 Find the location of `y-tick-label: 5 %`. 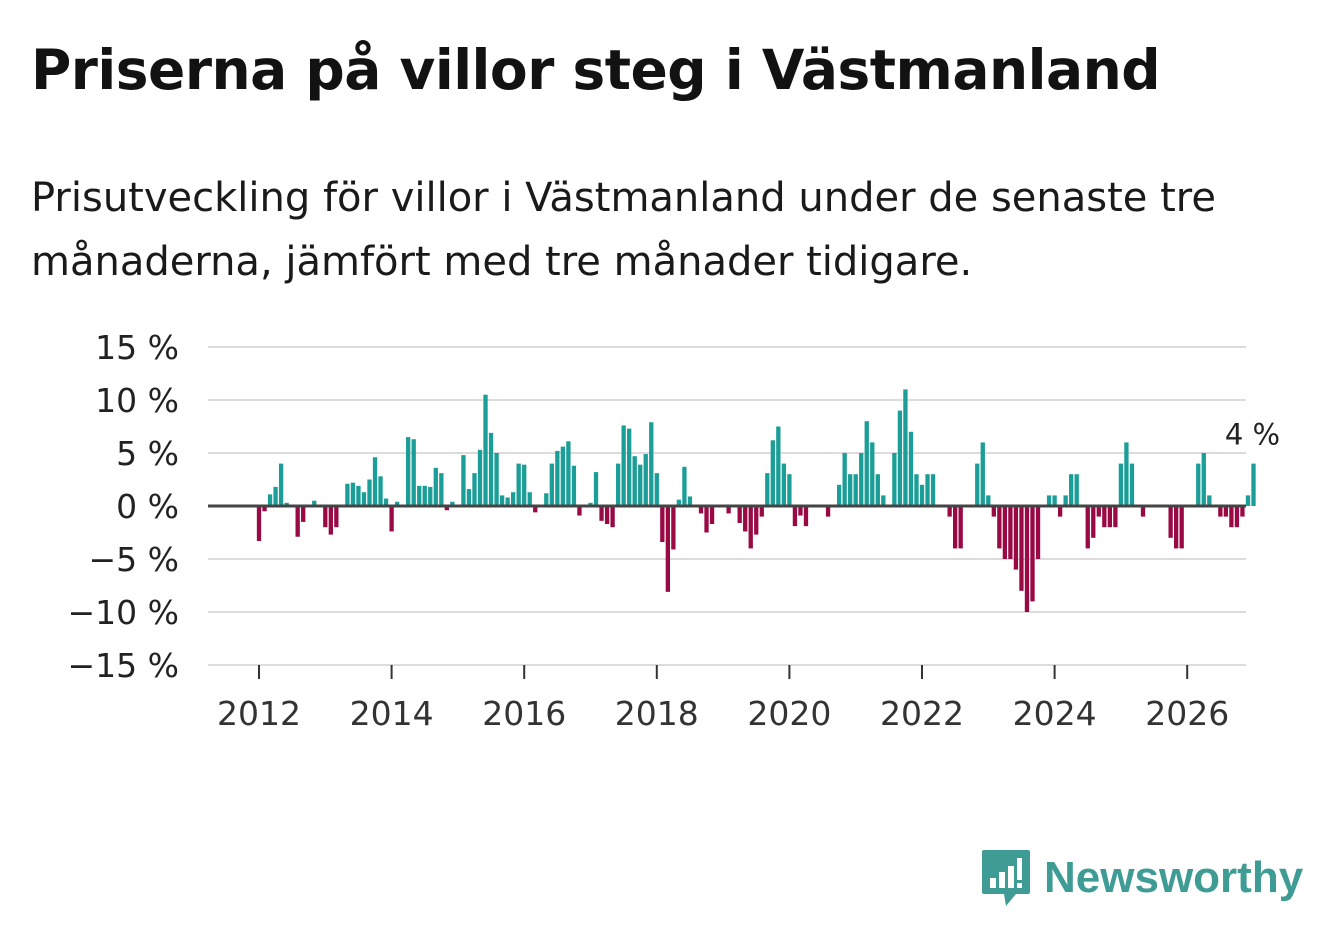

y-tick-label: 5 % is located at coordinates (147, 453).